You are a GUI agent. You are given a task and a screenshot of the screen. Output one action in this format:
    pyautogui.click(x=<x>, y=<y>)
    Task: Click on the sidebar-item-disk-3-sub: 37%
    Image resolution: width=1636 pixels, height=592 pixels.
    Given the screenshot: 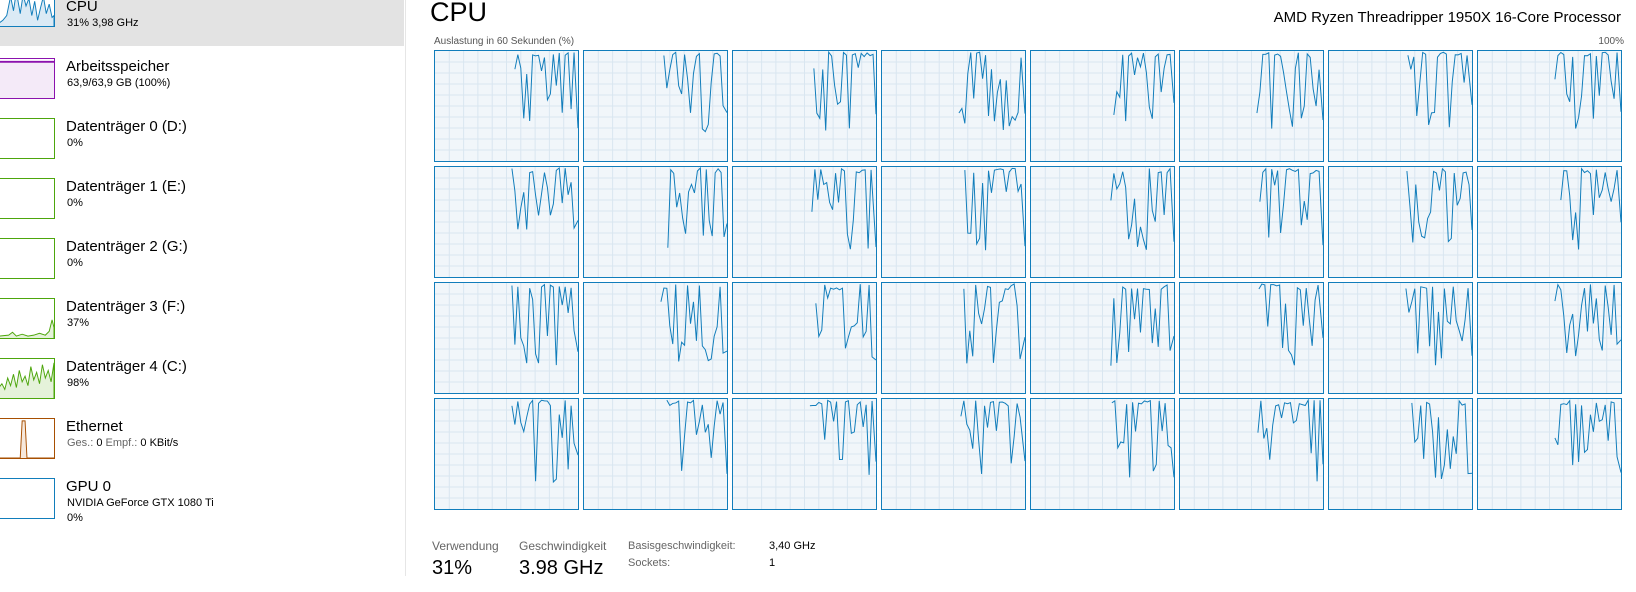 What is the action you would take?
    pyautogui.click(x=78, y=323)
    